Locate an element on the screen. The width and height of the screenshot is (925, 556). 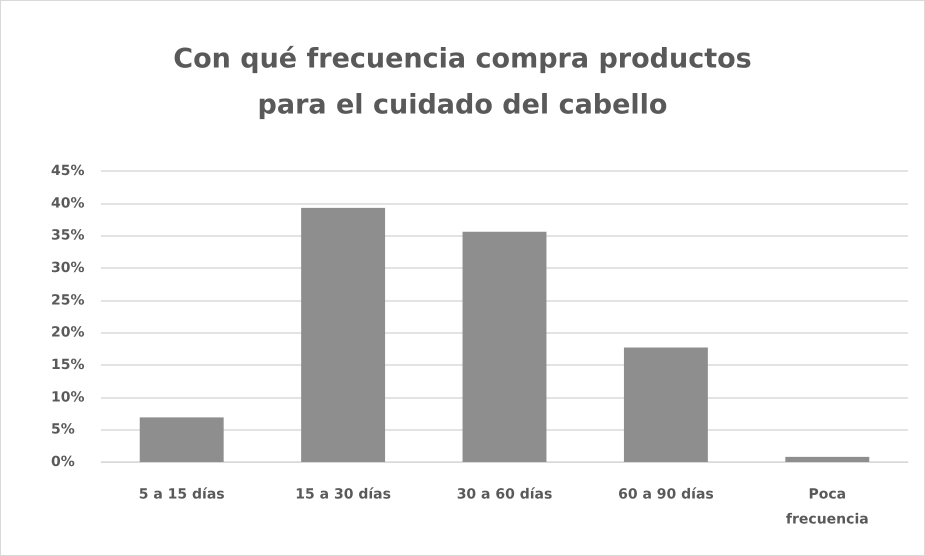
y-tick-label: 5% is located at coordinates (63, 430).